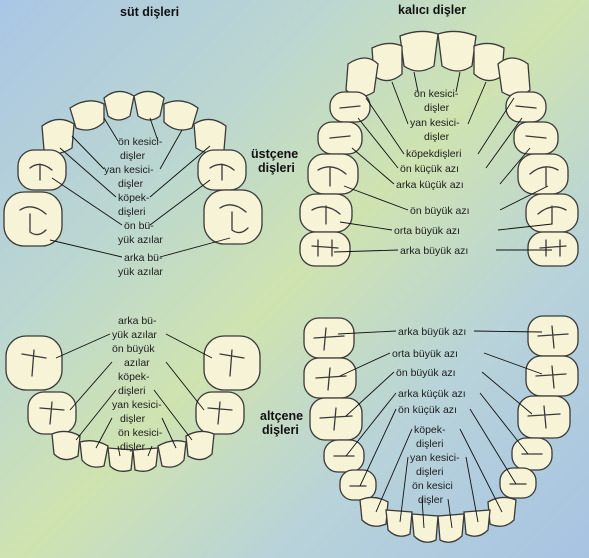 This screenshot has height=558, width=589. I want to click on label: azılar, so click(137, 363).